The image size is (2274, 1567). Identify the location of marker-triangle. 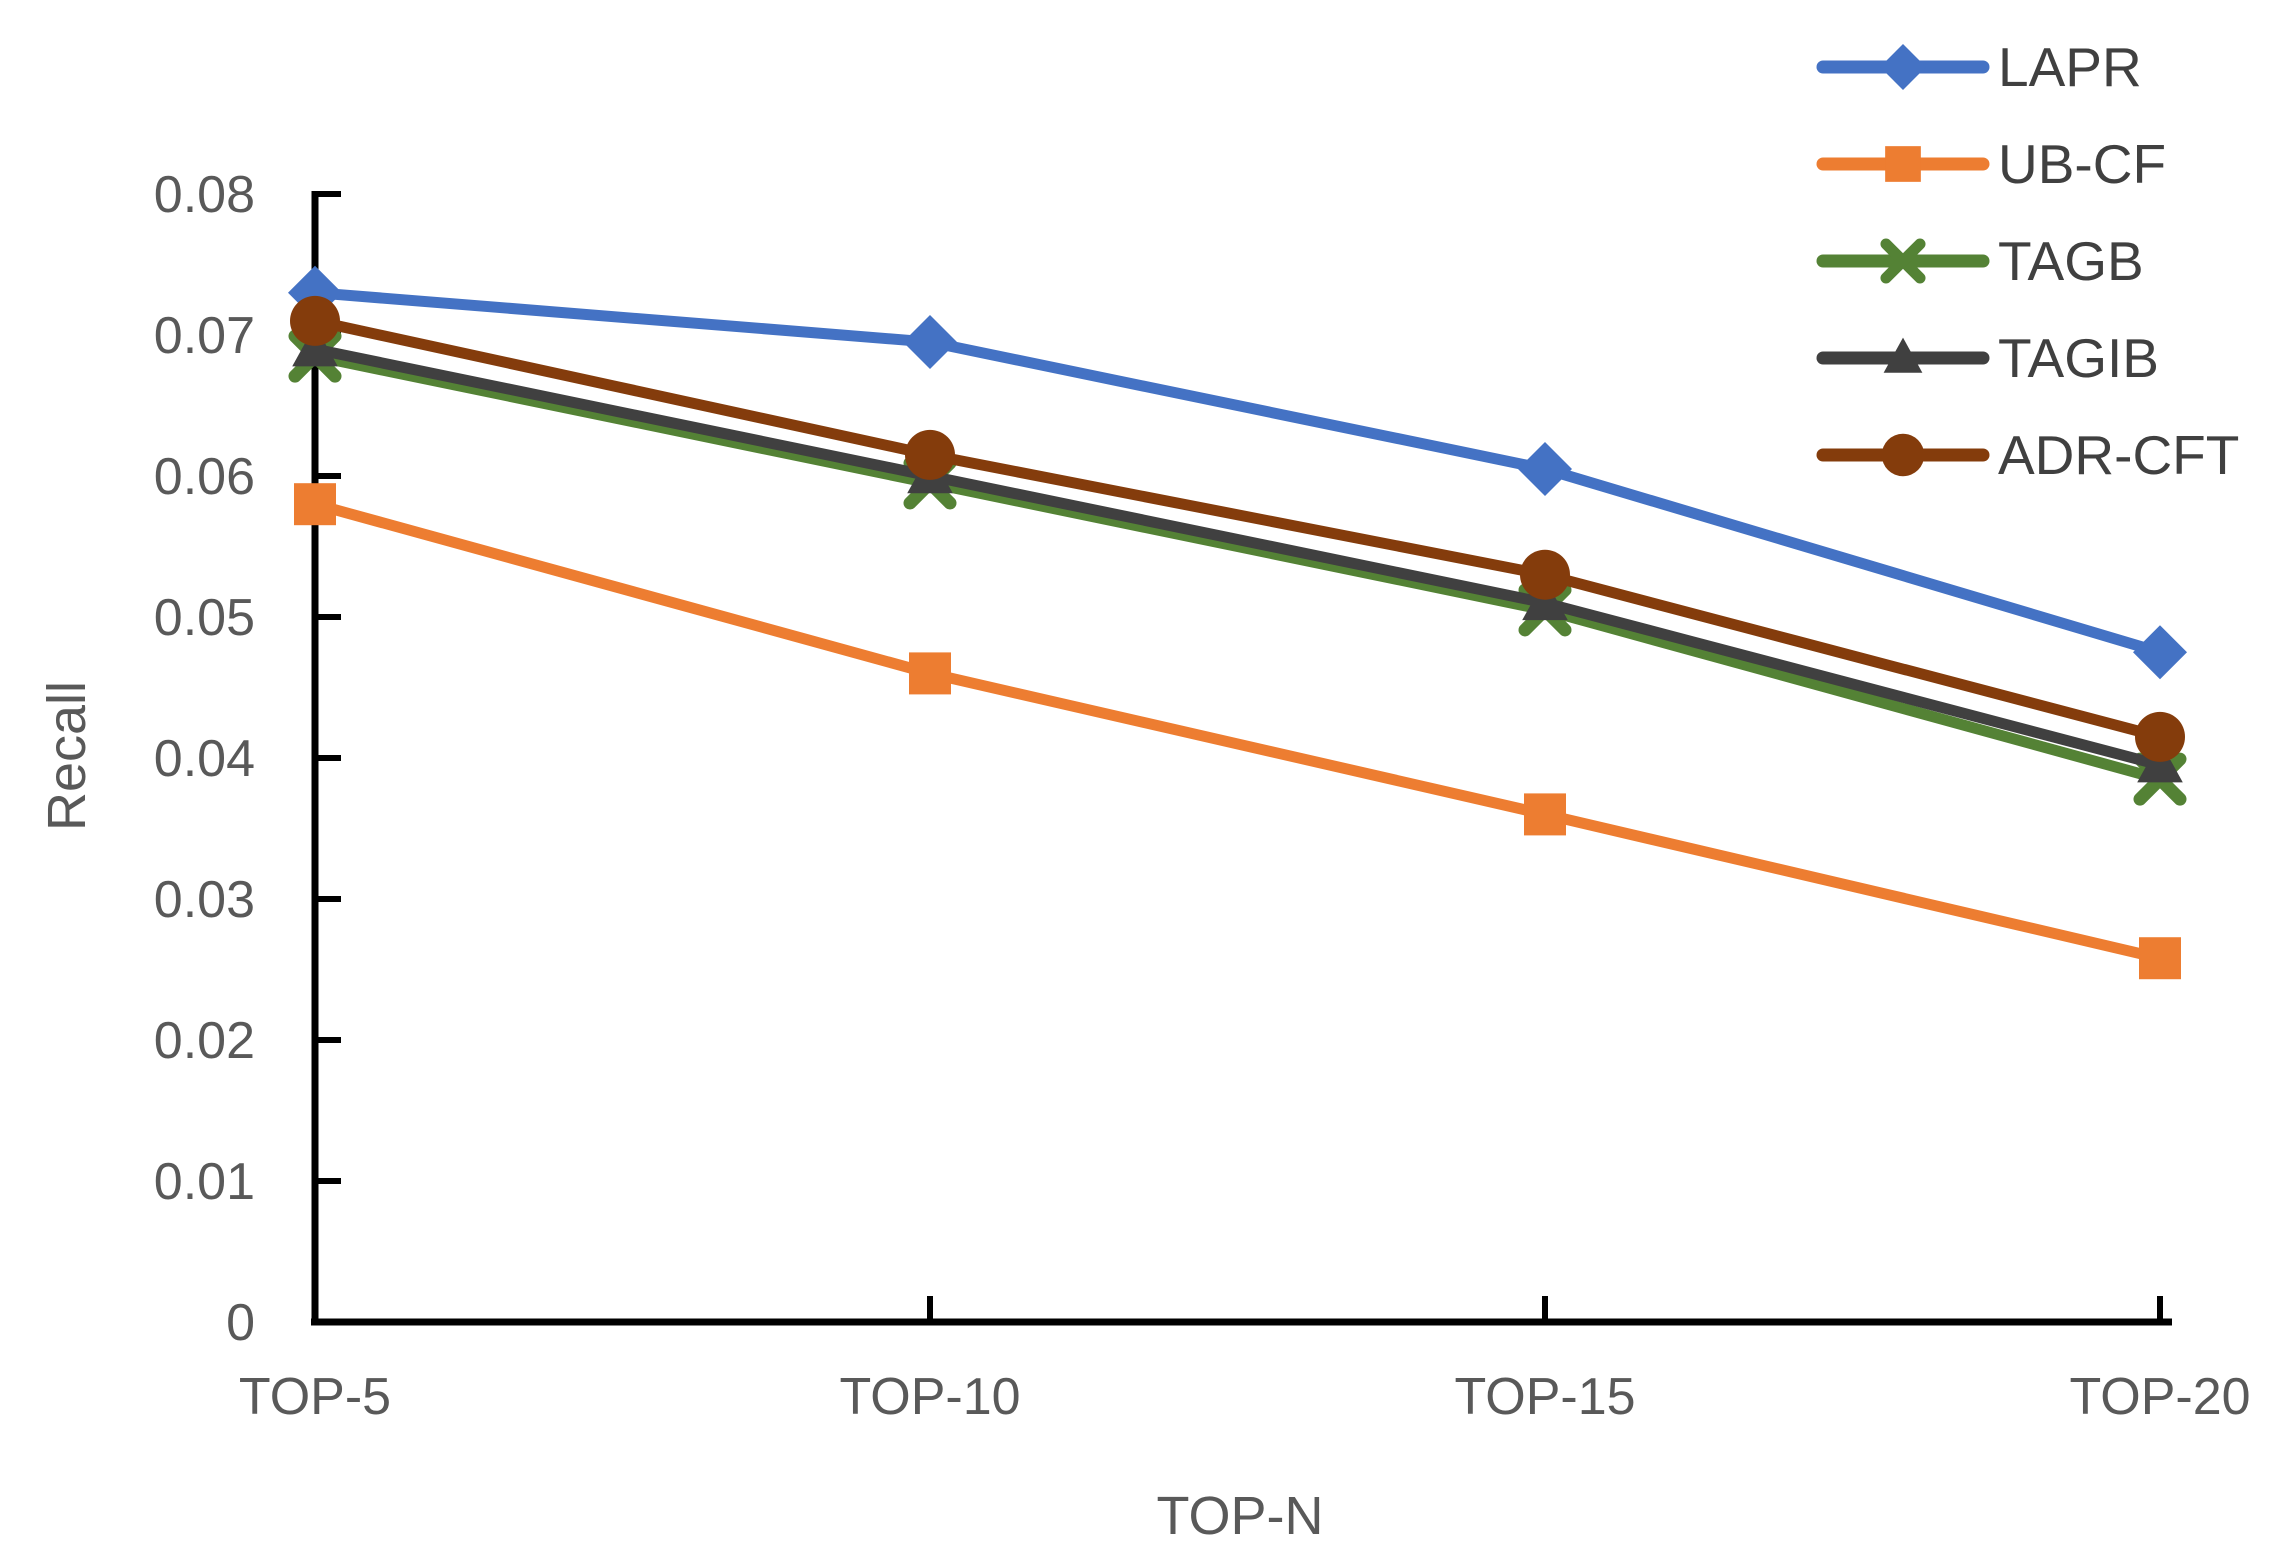
(1903, 355).